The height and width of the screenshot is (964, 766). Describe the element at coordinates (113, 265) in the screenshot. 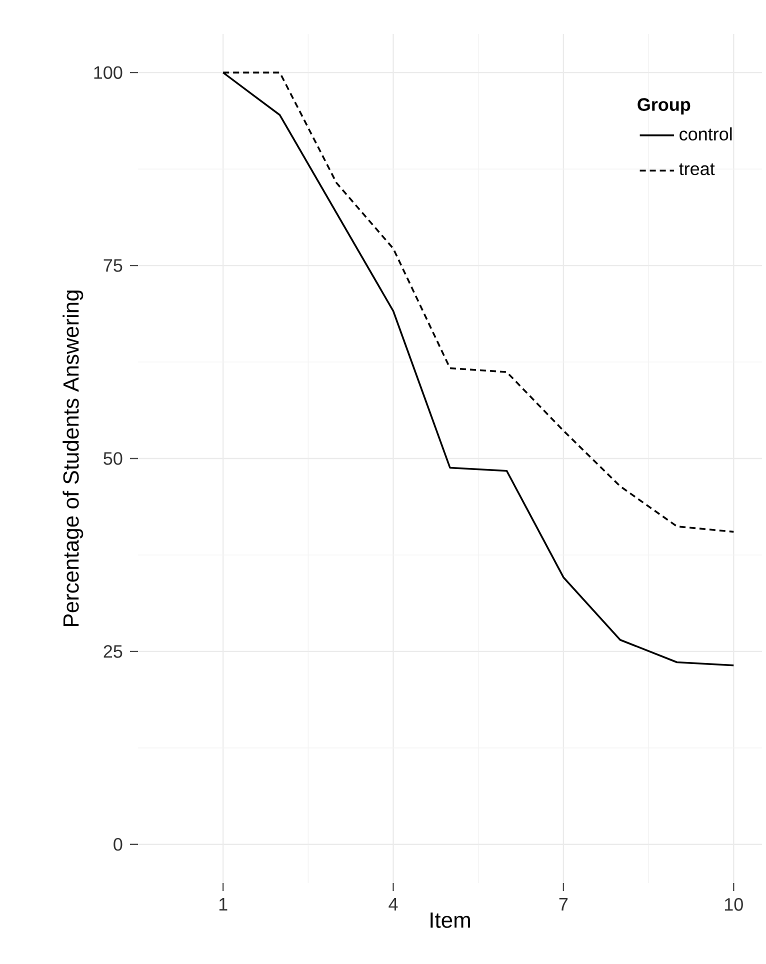

I see `y-tick-label: 75` at that location.